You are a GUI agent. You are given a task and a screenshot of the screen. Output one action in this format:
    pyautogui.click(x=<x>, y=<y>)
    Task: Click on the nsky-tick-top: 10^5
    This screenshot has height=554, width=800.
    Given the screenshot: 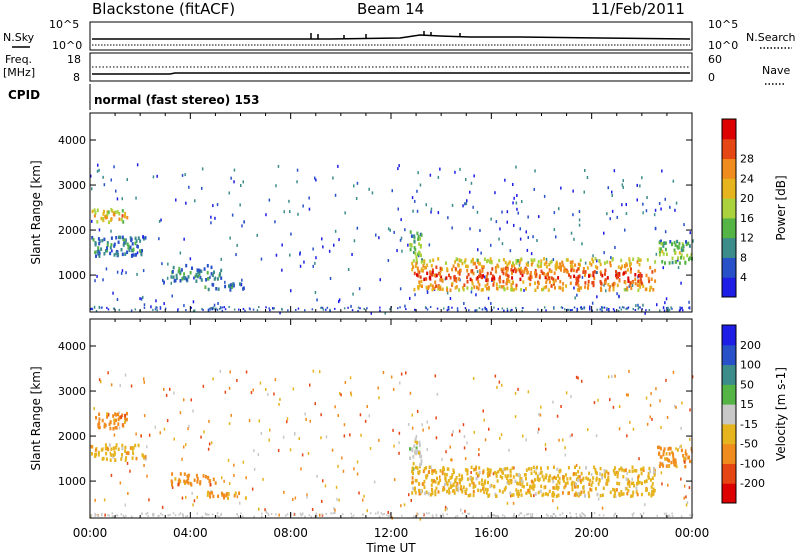 What is the action you would take?
    pyautogui.click(x=64, y=24)
    